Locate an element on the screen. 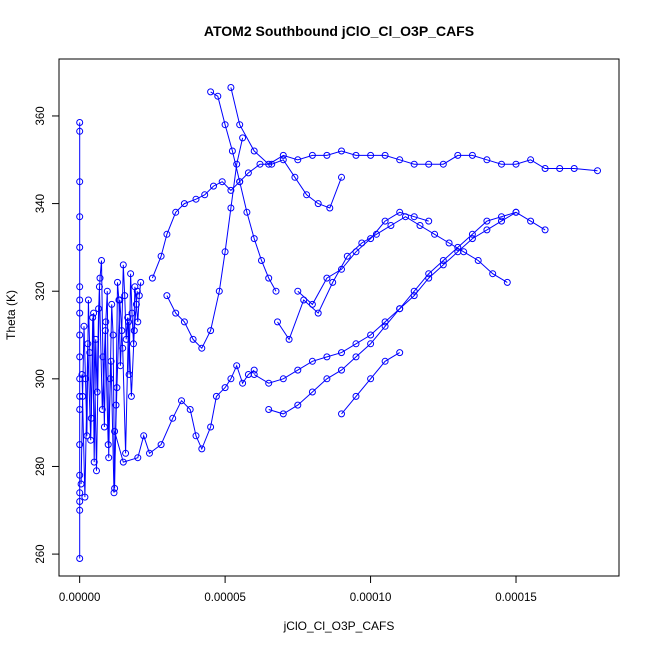  x-axis-label: jClO_Cl_O3P_CAFS is located at coordinates (339, 626).